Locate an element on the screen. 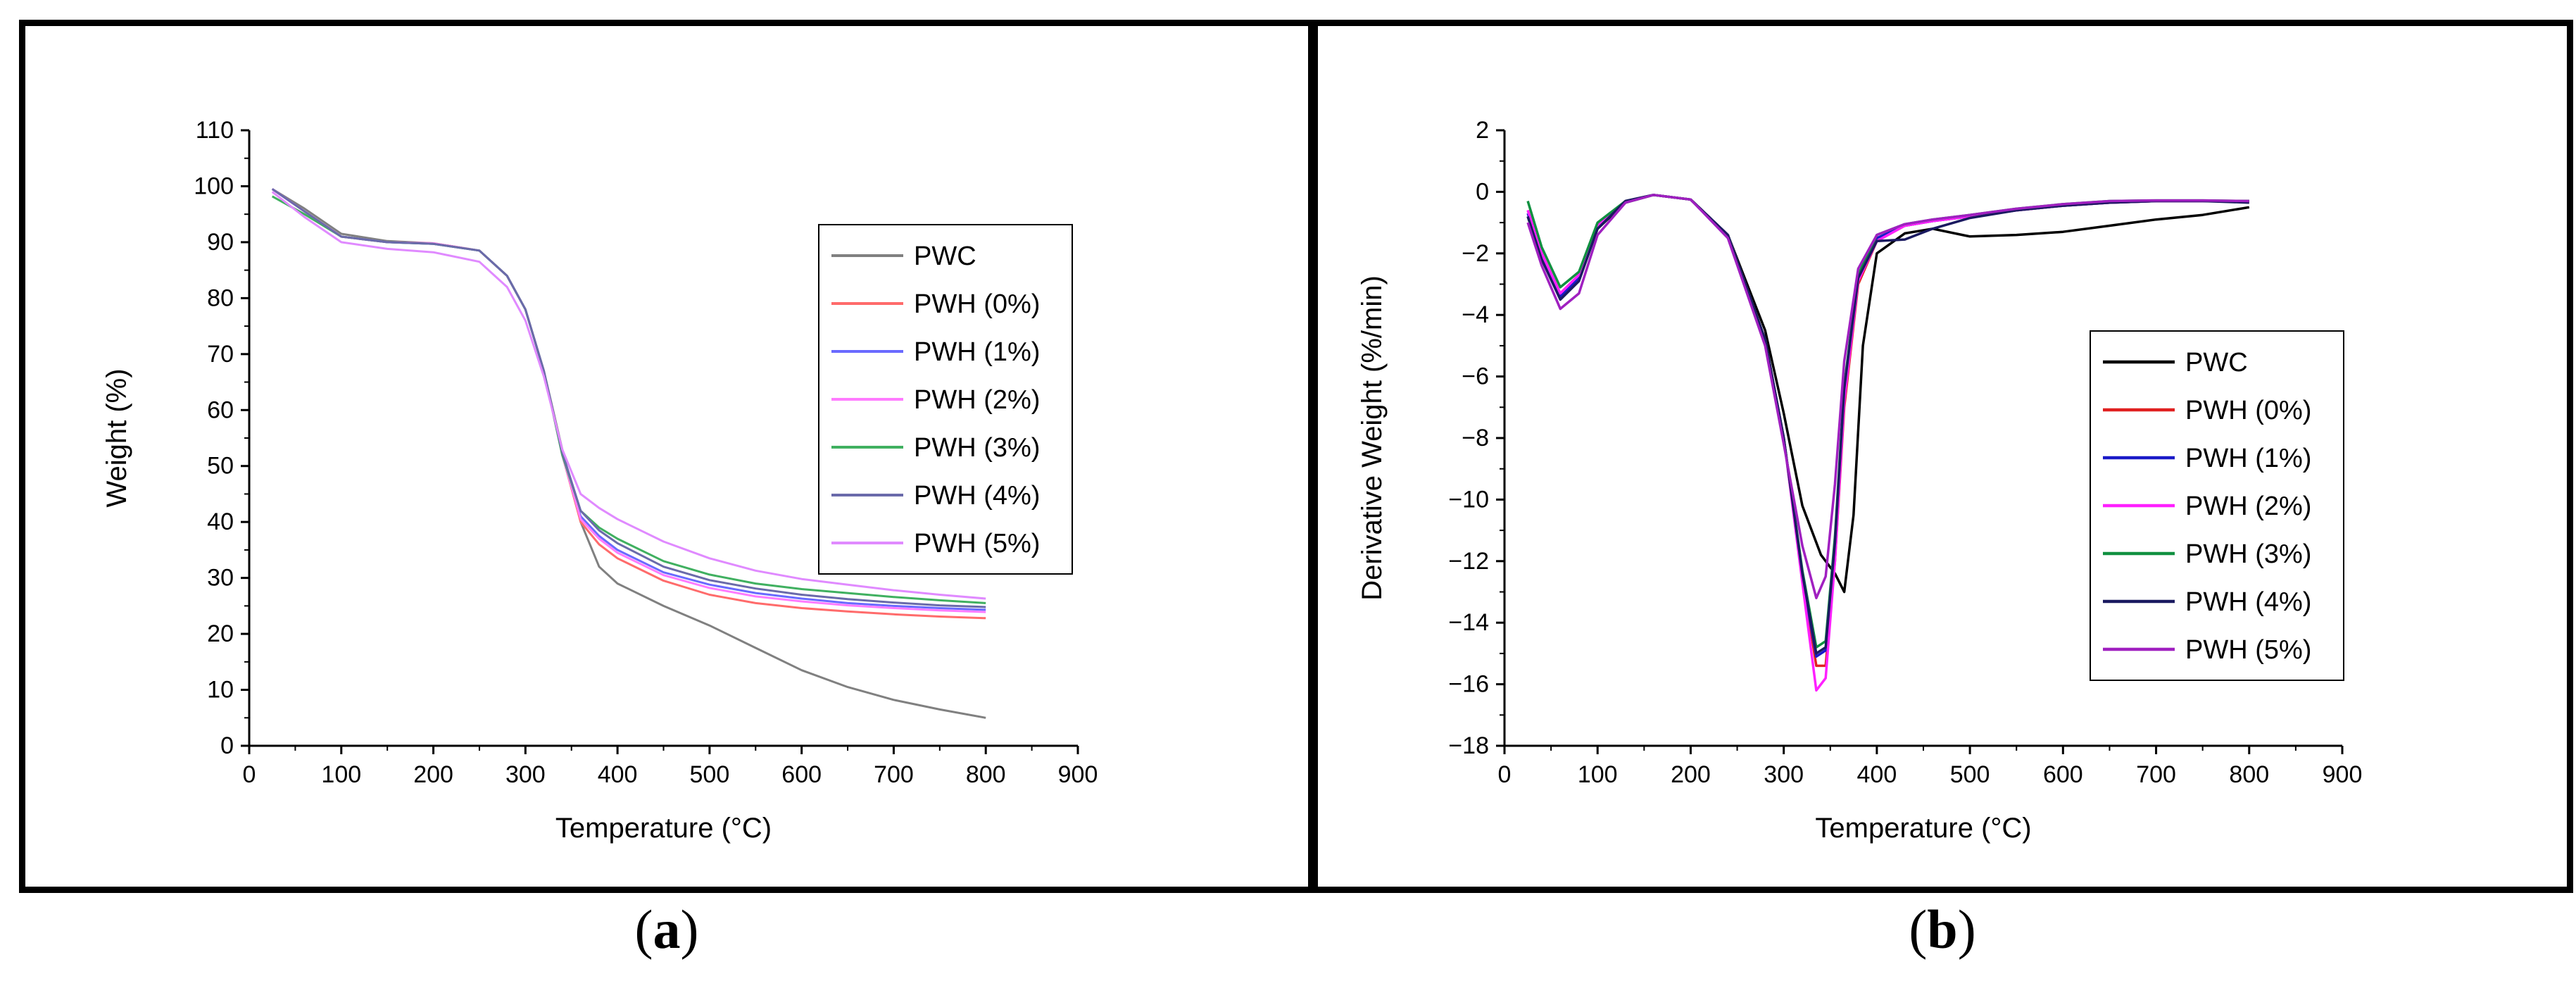 The image size is (2576, 981). y-tick-label: 30 is located at coordinates (221, 578).